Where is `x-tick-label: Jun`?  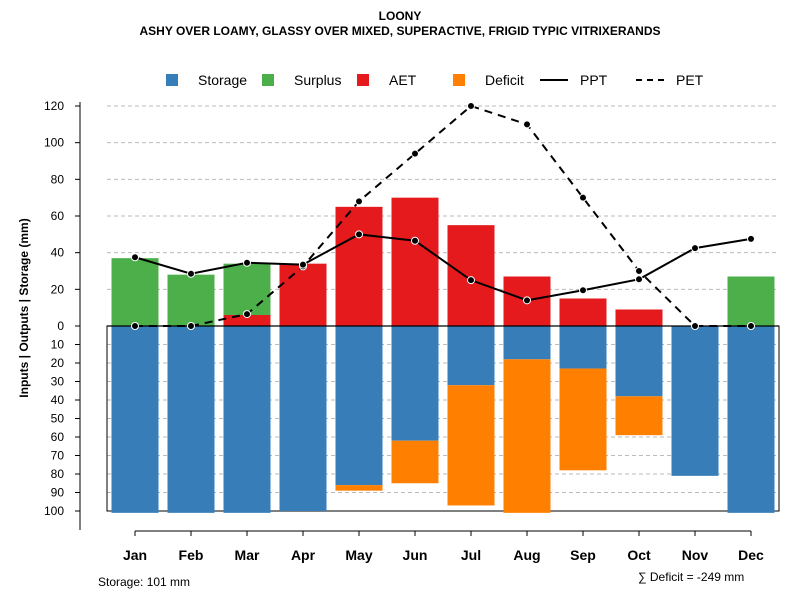
x-tick-label: Jun is located at coordinates (415, 555).